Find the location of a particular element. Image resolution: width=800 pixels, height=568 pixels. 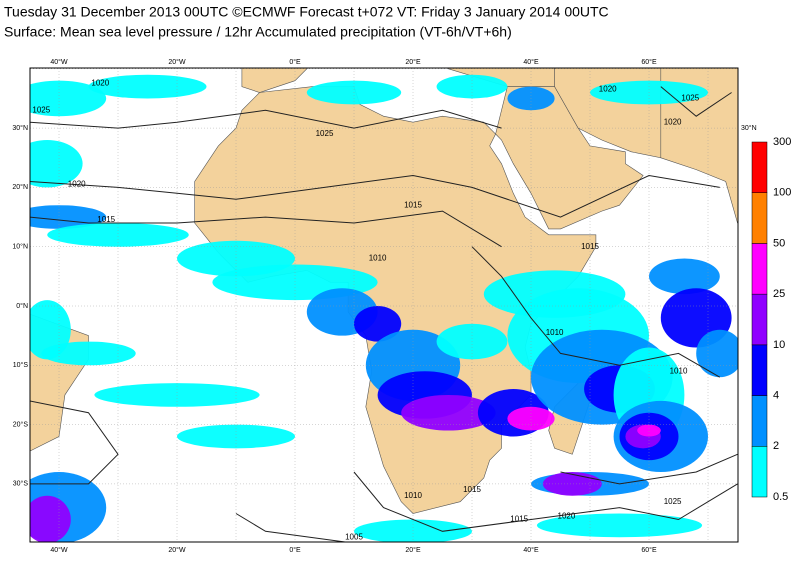

lat-label: 30°S is located at coordinates (21, 484).